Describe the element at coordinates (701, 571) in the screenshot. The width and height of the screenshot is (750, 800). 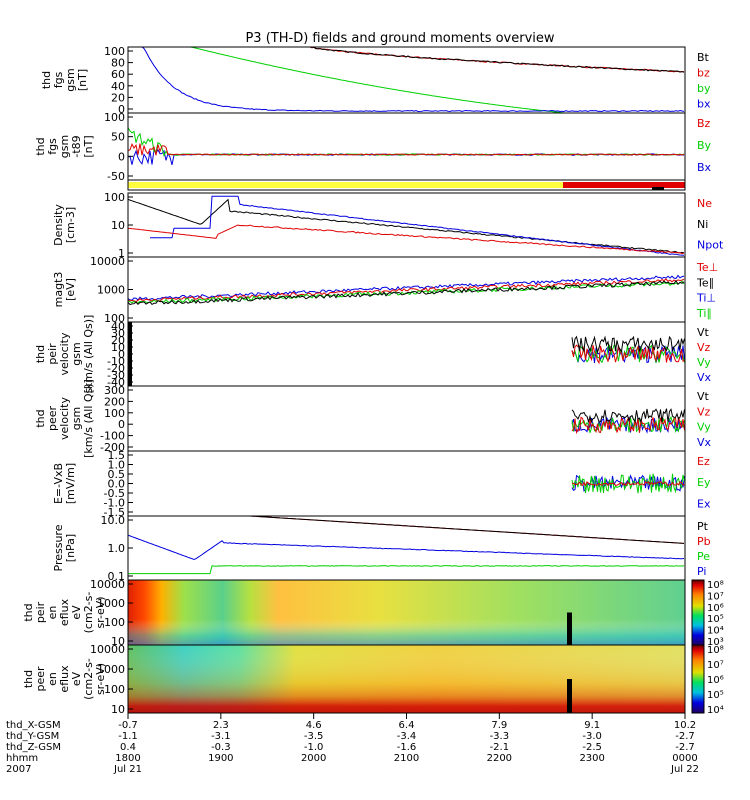
I see `legend-item: Pi` at that location.